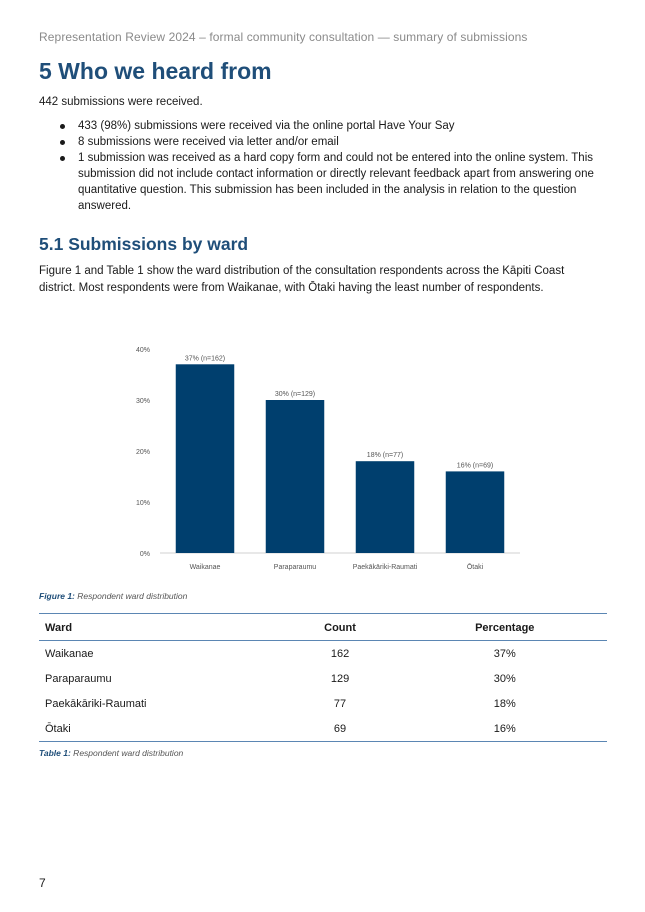  Describe the element at coordinates (340, 653) in the screenshot. I see `cell-count: 162` at that location.